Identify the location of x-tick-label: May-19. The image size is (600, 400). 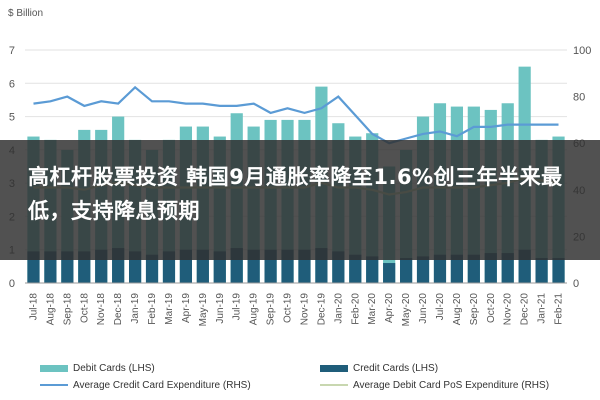
(203, 310).